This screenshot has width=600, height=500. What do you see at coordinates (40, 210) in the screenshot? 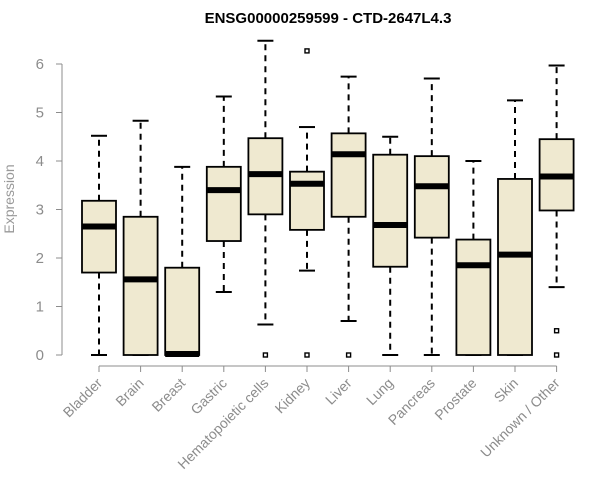
I see `y-tick-label: 3` at bounding box center [40, 210].